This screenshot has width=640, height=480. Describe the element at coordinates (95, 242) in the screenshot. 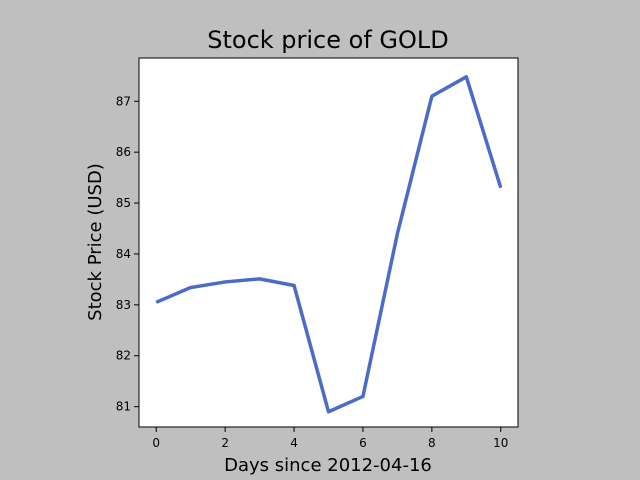

I see `y-axis-label: Stock Price (USD)` at that location.